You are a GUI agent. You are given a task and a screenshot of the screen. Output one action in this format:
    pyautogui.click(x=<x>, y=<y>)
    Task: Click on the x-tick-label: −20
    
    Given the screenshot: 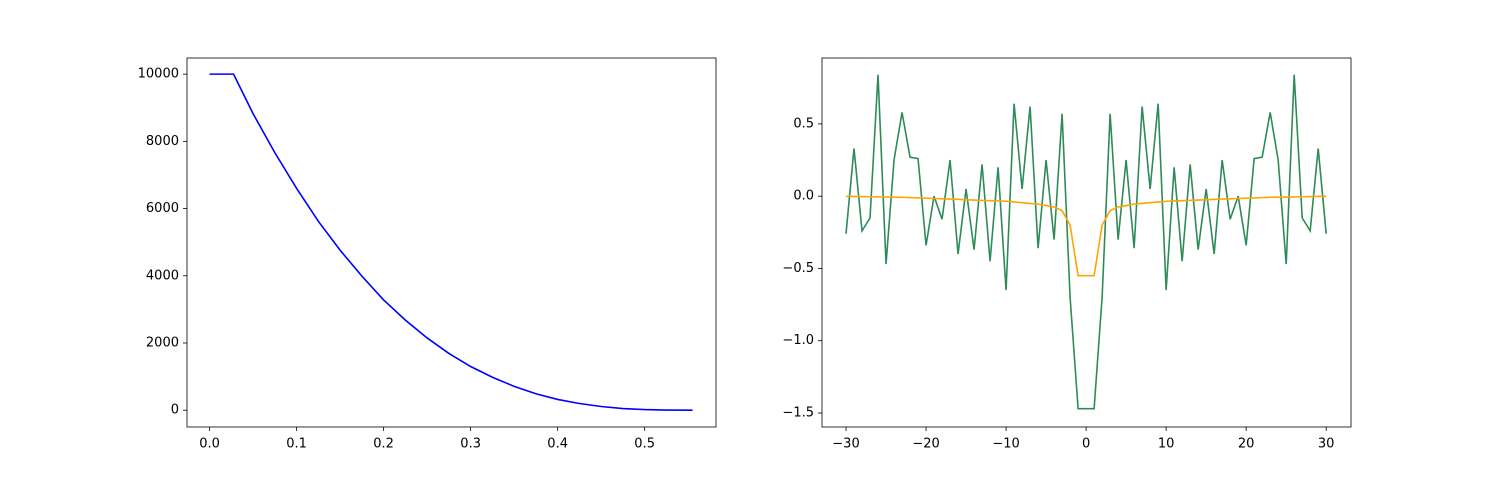 What is the action you would take?
    pyautogui.click(x=925, y=444)
    